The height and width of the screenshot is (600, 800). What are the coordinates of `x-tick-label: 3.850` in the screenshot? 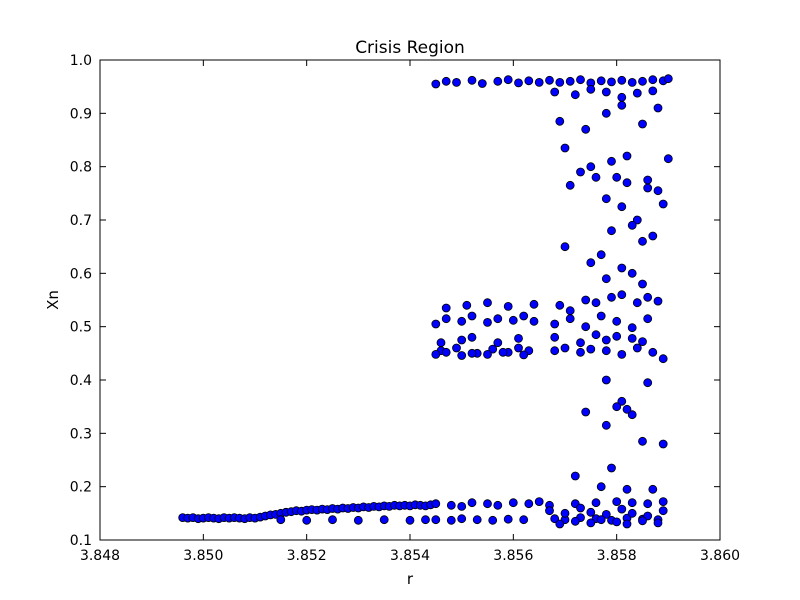 It's located at (203, 556).